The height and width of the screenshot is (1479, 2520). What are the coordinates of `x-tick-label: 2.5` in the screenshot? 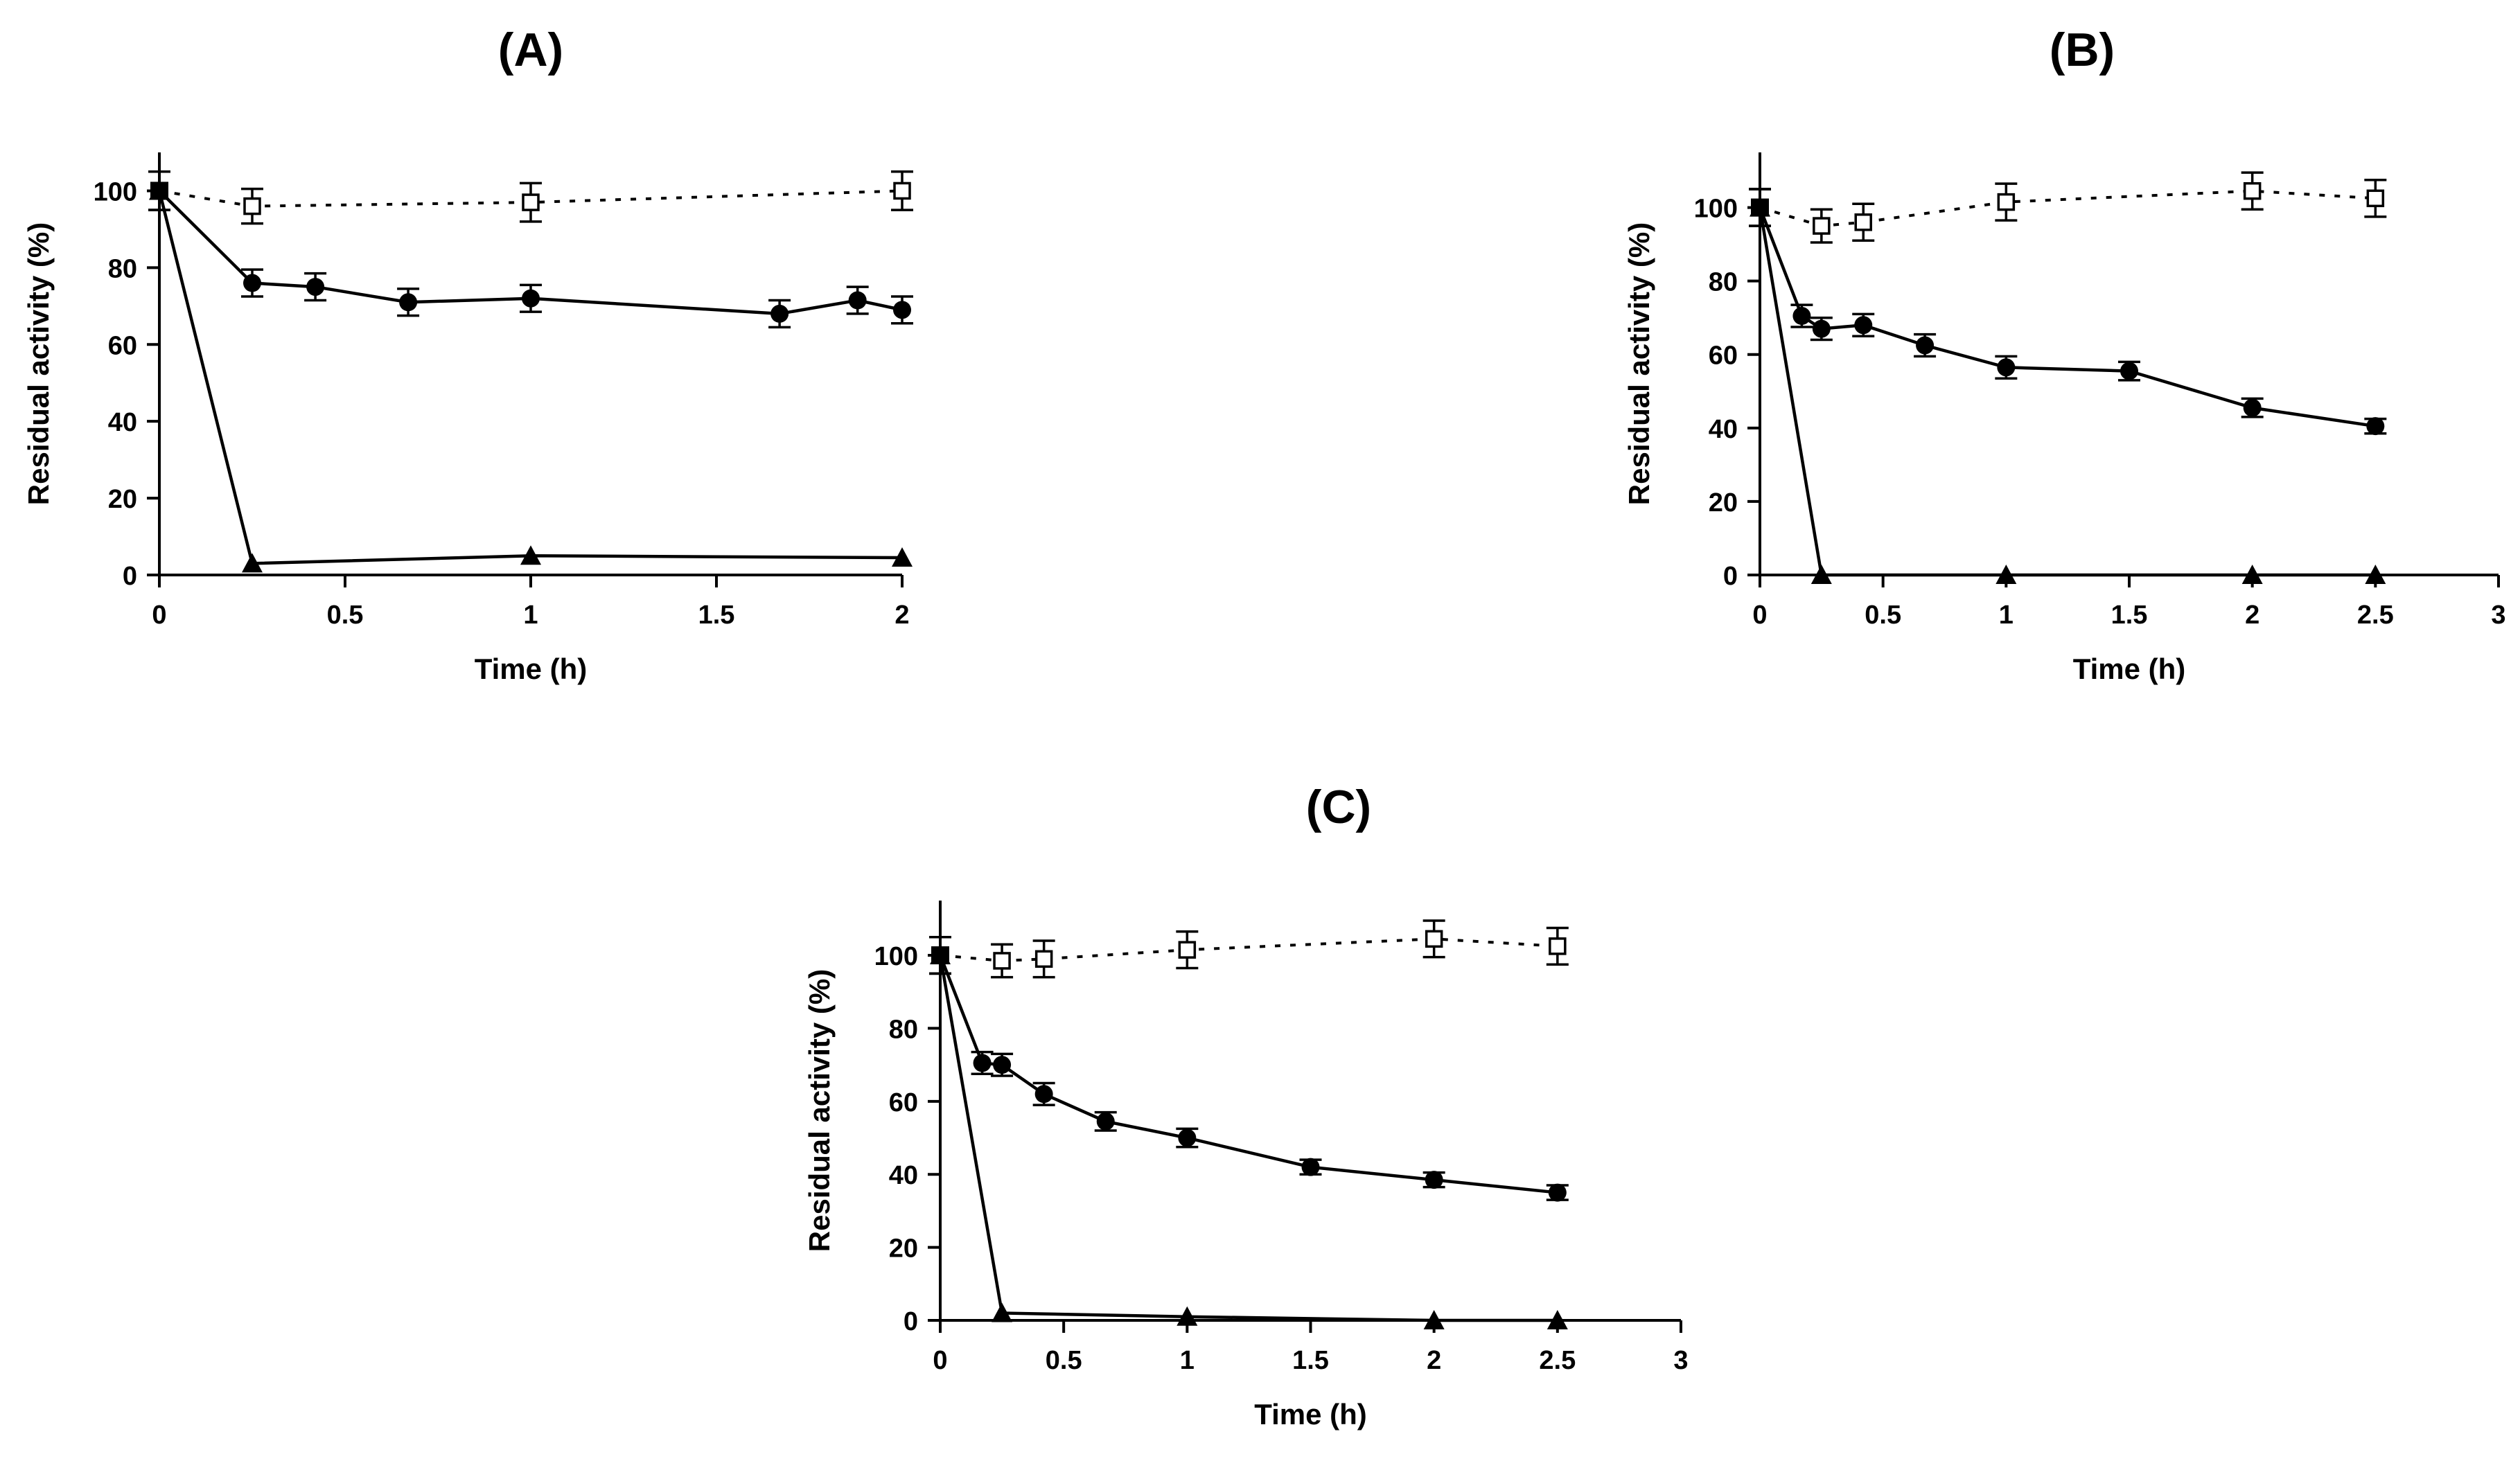 It's located at (1557, 1360).